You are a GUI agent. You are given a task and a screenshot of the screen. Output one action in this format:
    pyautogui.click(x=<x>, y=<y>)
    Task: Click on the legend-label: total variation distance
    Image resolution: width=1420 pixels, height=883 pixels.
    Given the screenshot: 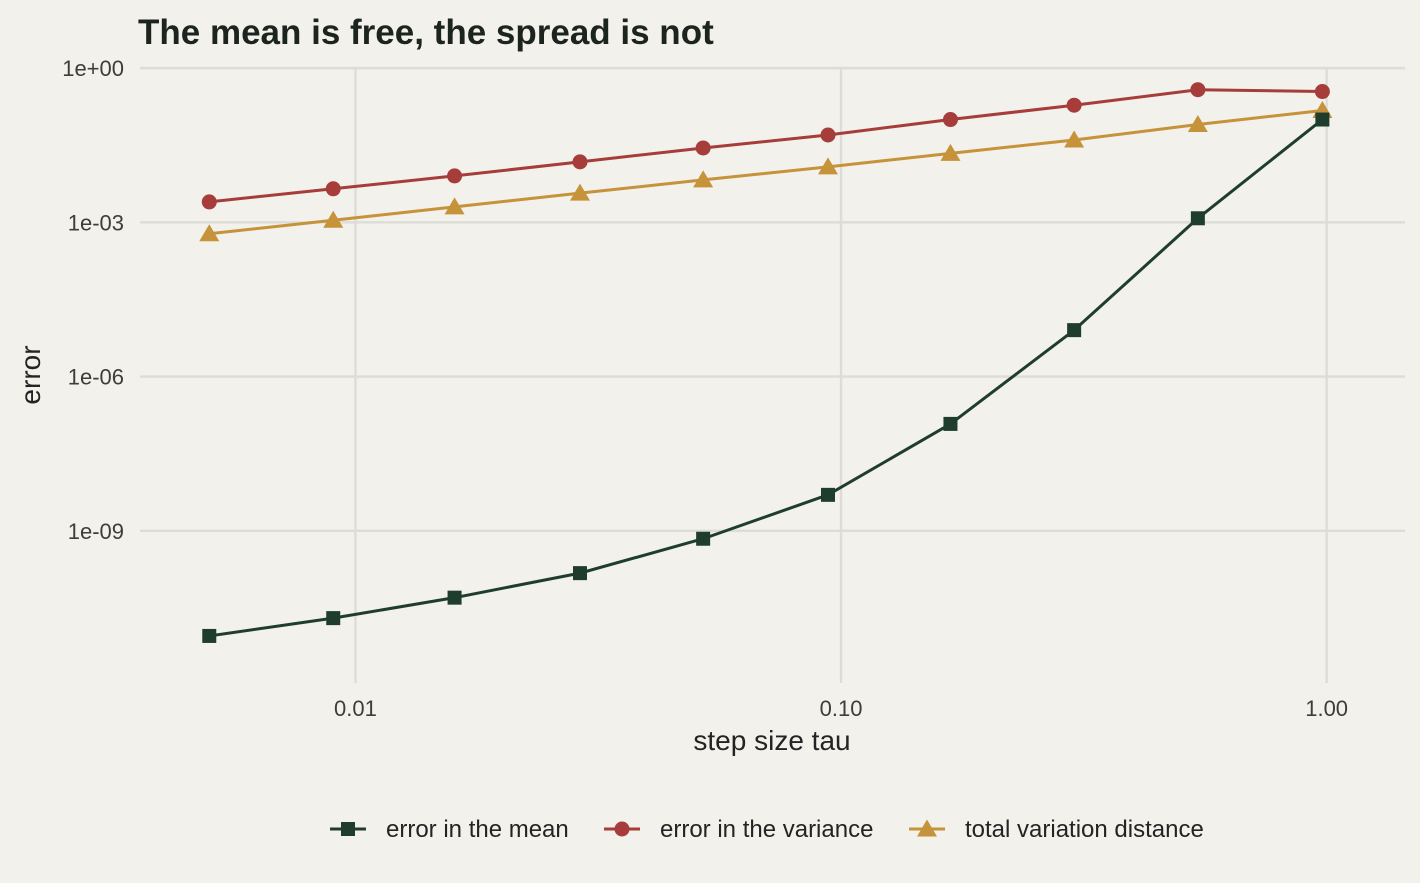 What is the action you would take?
    pyautogui.click(x=1084, y=829)
    